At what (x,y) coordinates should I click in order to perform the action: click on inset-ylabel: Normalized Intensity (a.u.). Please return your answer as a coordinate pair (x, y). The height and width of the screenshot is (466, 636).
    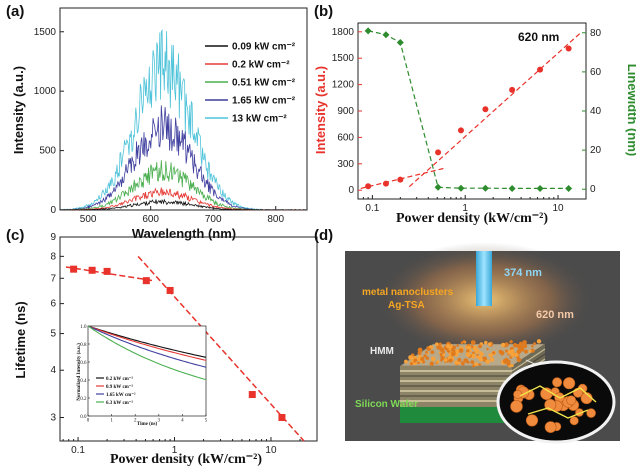
    Looking at the image, I should click on (79, 372).